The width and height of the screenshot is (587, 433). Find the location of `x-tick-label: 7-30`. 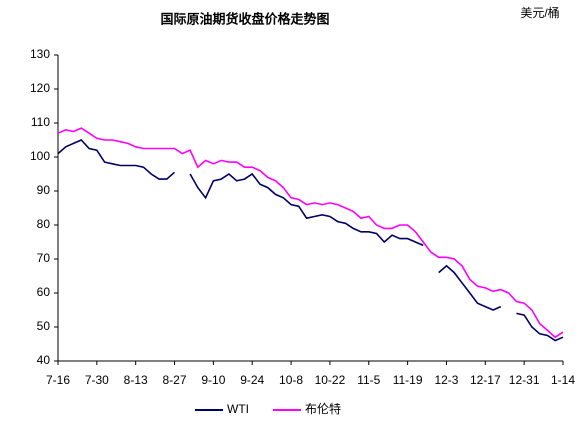

x-tick-label: 7-30 is located at coordinates (97, 380).